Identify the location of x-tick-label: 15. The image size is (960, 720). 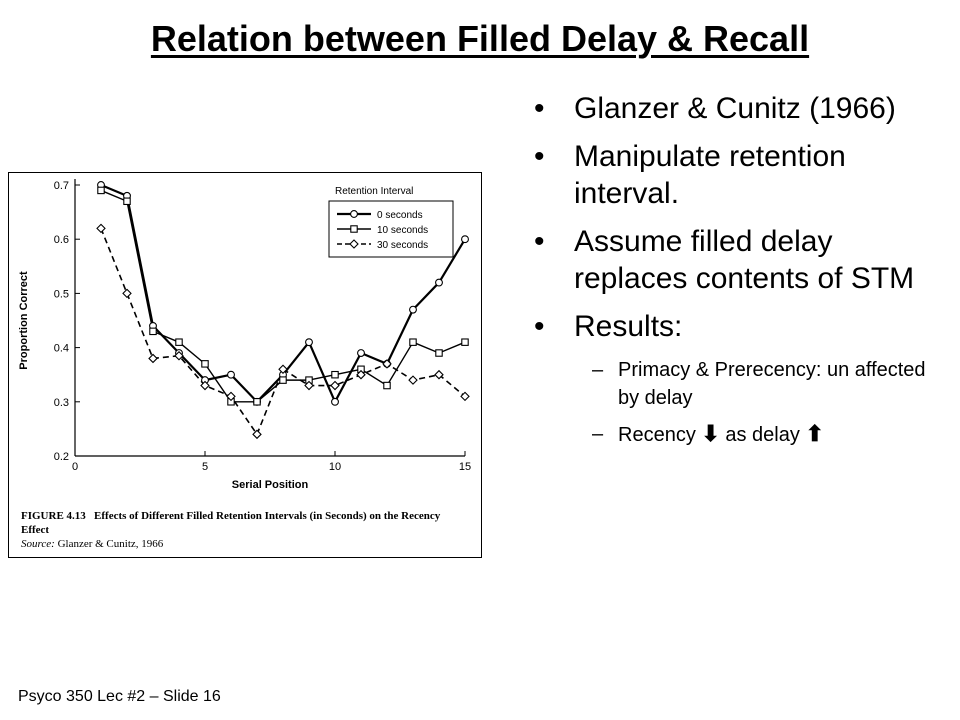
(465, 467).